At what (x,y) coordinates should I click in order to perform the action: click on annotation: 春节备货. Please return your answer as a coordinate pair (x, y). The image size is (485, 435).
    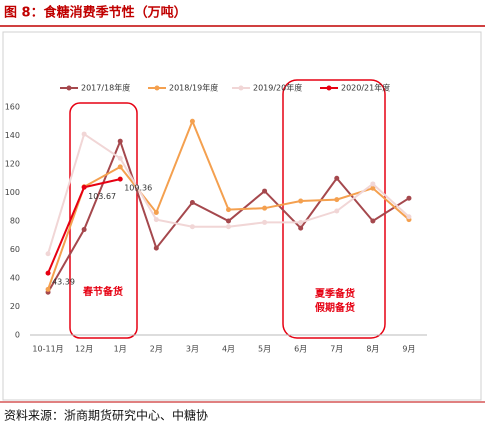
    Looking at the image, I should click on (103, 291).